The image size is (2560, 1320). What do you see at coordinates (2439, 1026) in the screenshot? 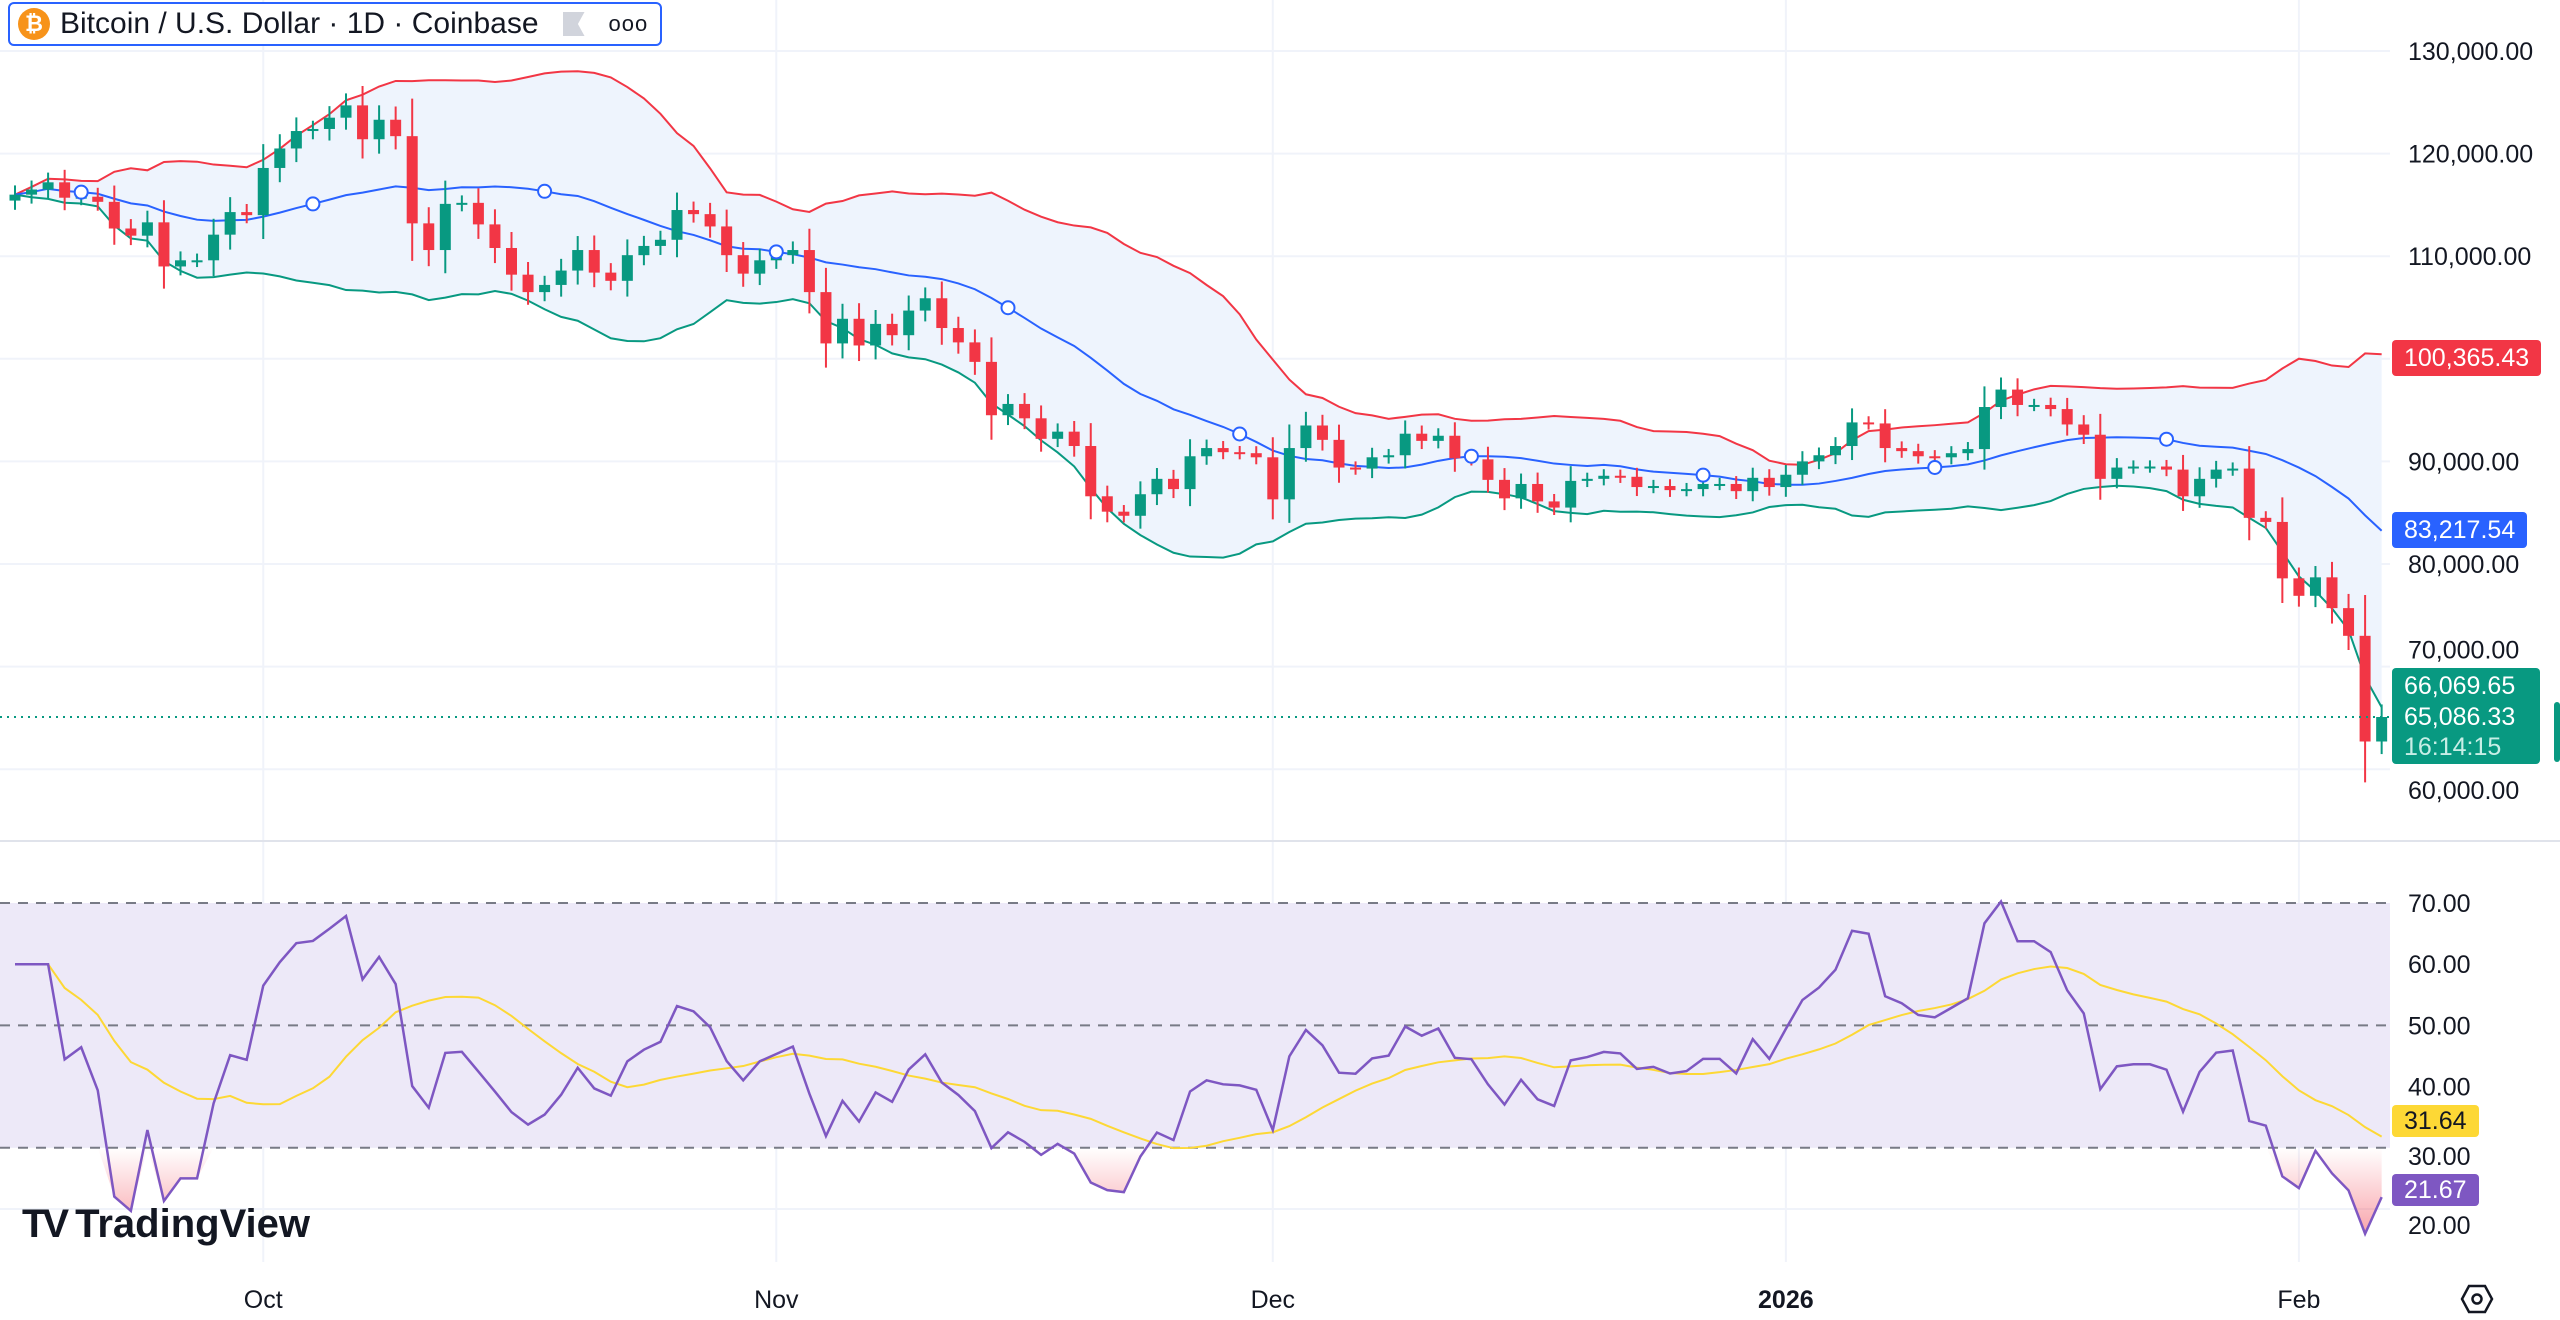
I see `rsi-axis-label: 50.00` at bounding box center [2439, 1026].